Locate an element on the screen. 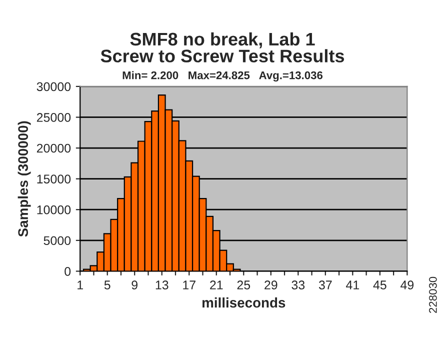  y-tick-label: 20000 is located at coordinates (53, 148).